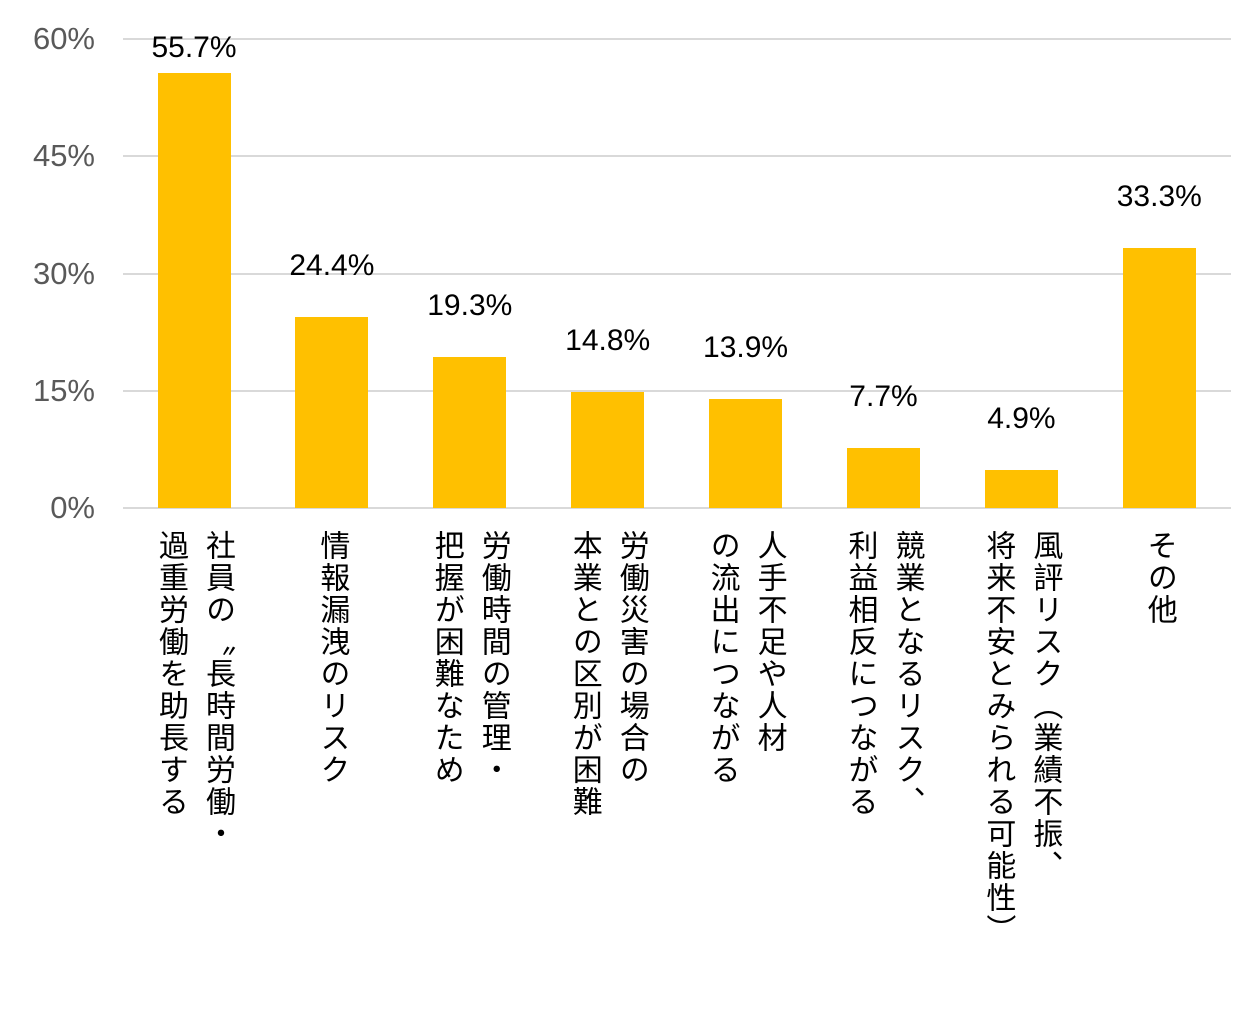 This screenshot has height=1012, width=1252. What do you see at coordinates (884, 674) in the screenshot?
I see `category-label: 競業となるリスク、 利益相反につながる` at bounding box center [884, 674].